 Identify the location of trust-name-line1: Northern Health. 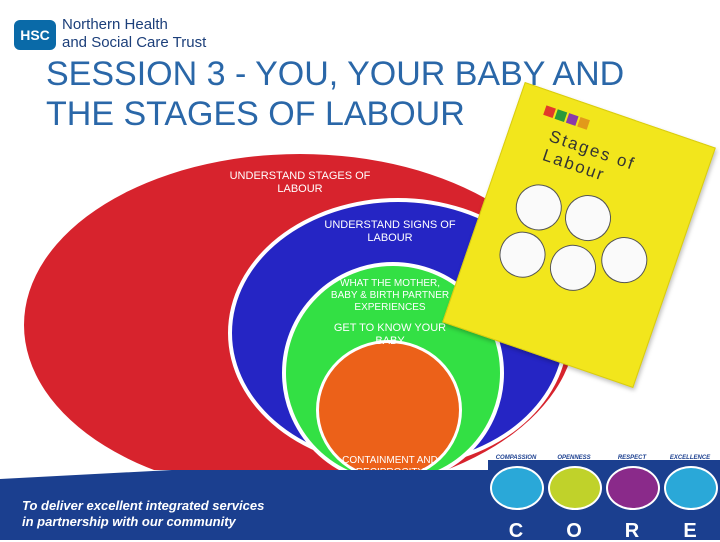
(115, 24).